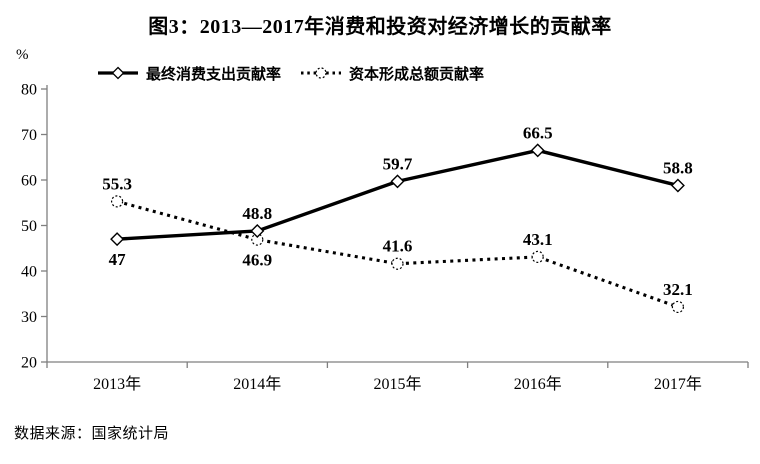 Image resolution: width=760 pixels, height=464 pixels. Describe the element at coordinates (678, 289) in the screenshot. I see `data-label: 32.1` at that location.